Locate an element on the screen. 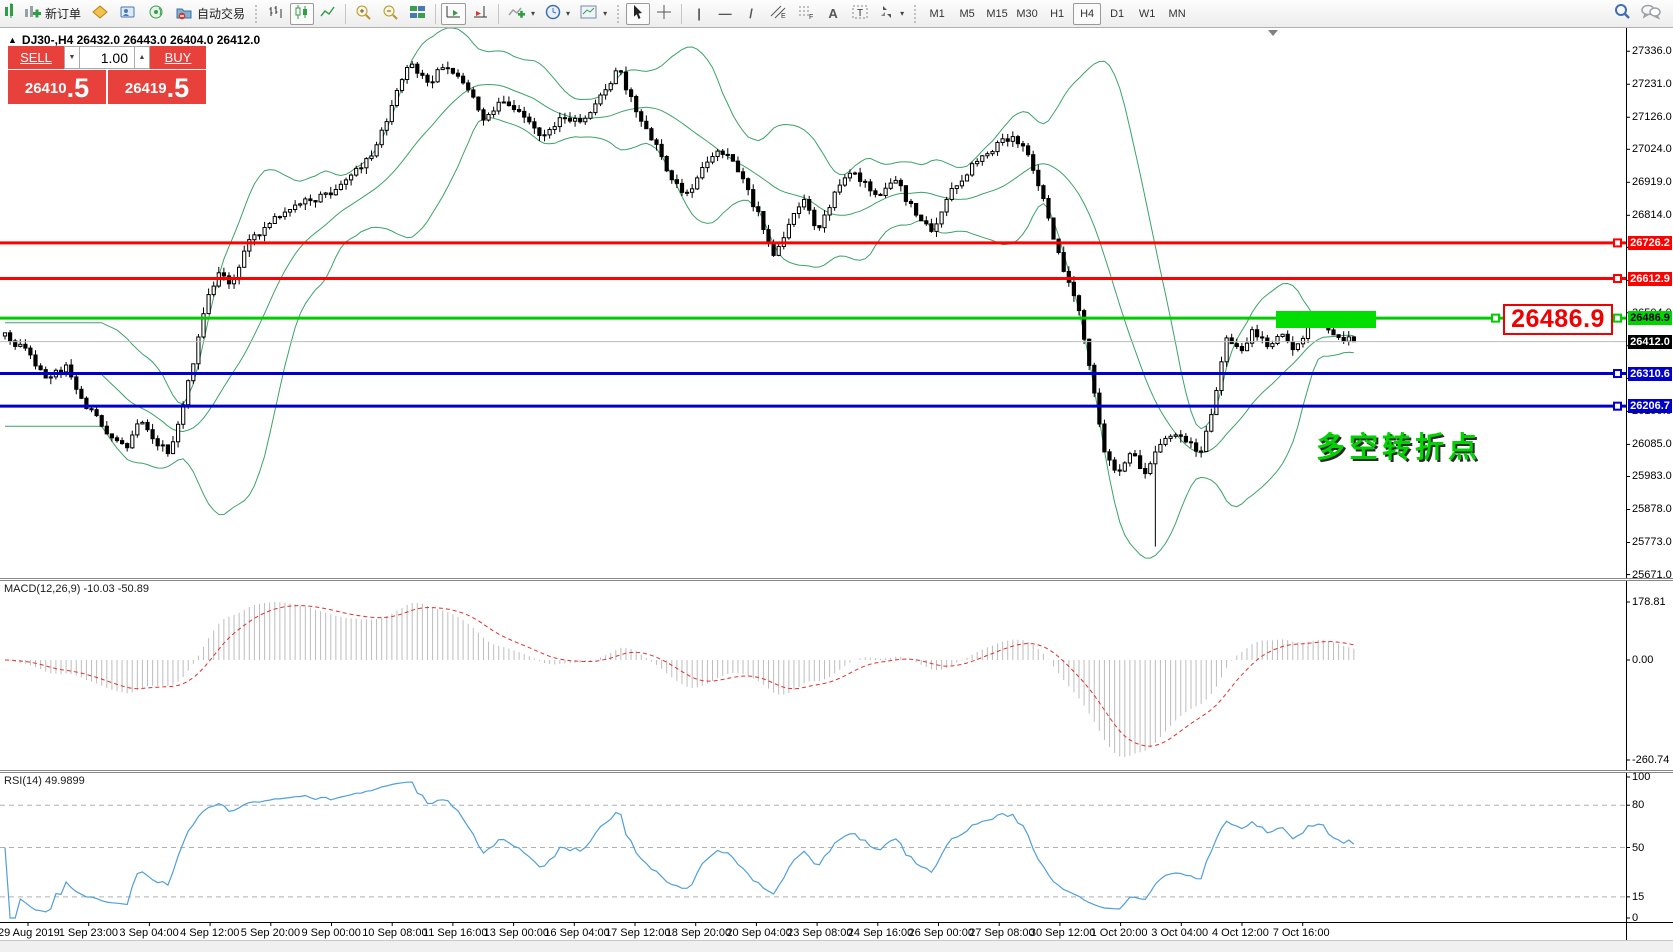 The image size is (1673, 952). vertical-line-button: | is located at coordinates (699, 14).